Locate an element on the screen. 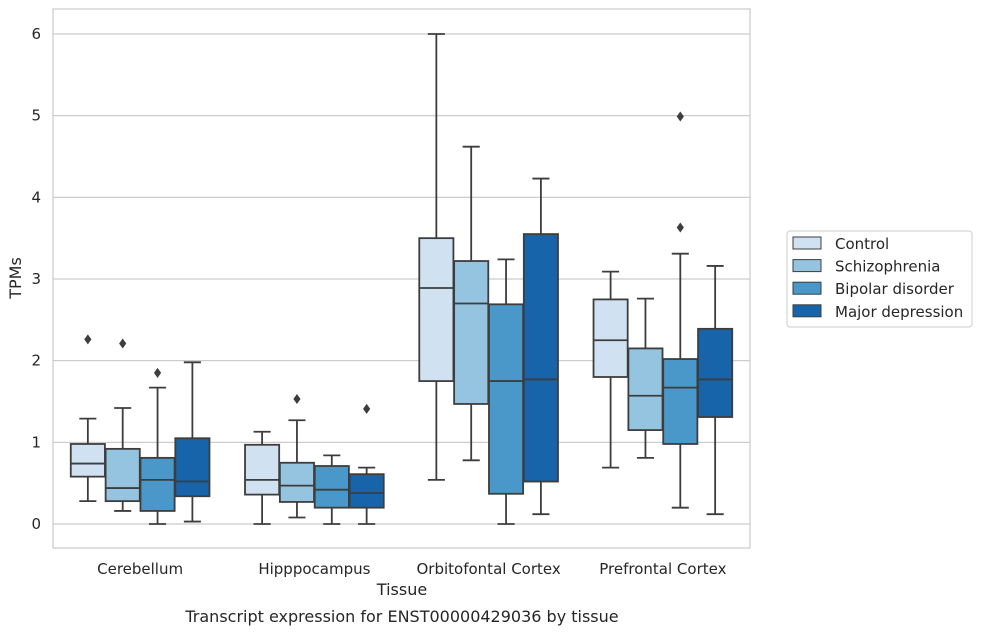 This screenshot has width=983, height=634. x-tick-label: Hipppocampus is located at coordinates (314, 569).